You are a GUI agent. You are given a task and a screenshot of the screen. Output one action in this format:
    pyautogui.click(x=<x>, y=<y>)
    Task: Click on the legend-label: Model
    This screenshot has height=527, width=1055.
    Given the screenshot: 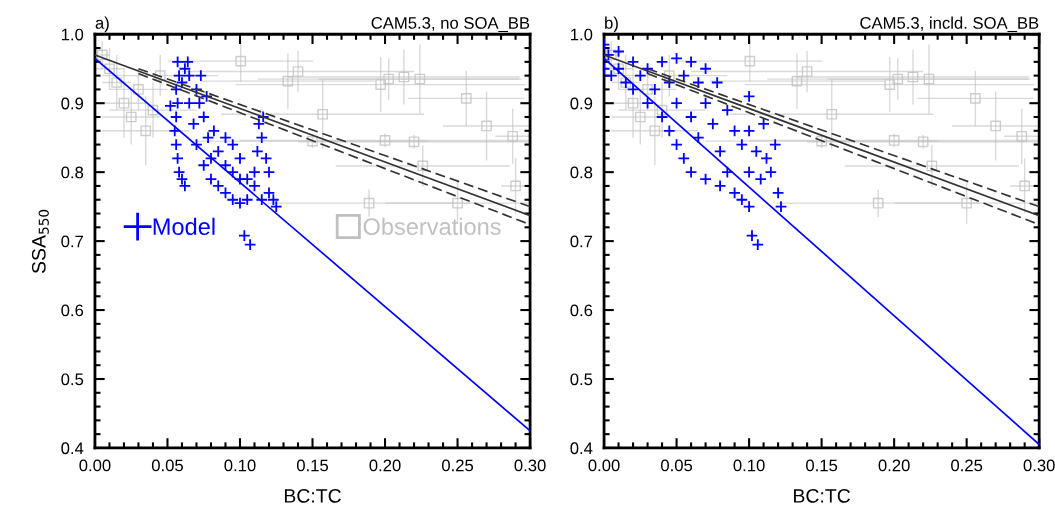 What is the action you would take?
    pyautogui.click(x=184, y=226)
    